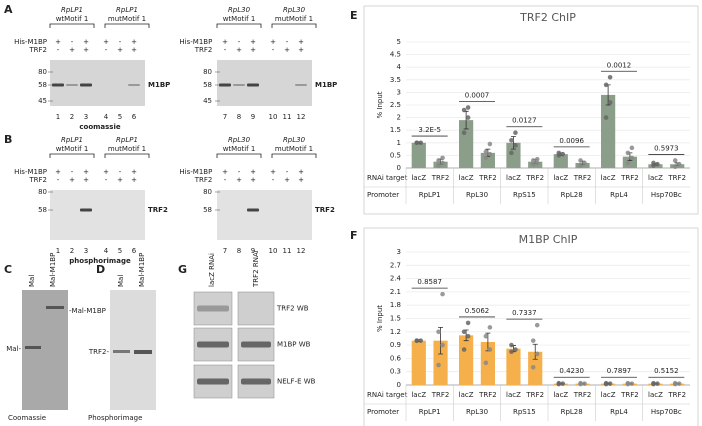  I want to click on blot-label: NELF-E WB, so click(296, 382).